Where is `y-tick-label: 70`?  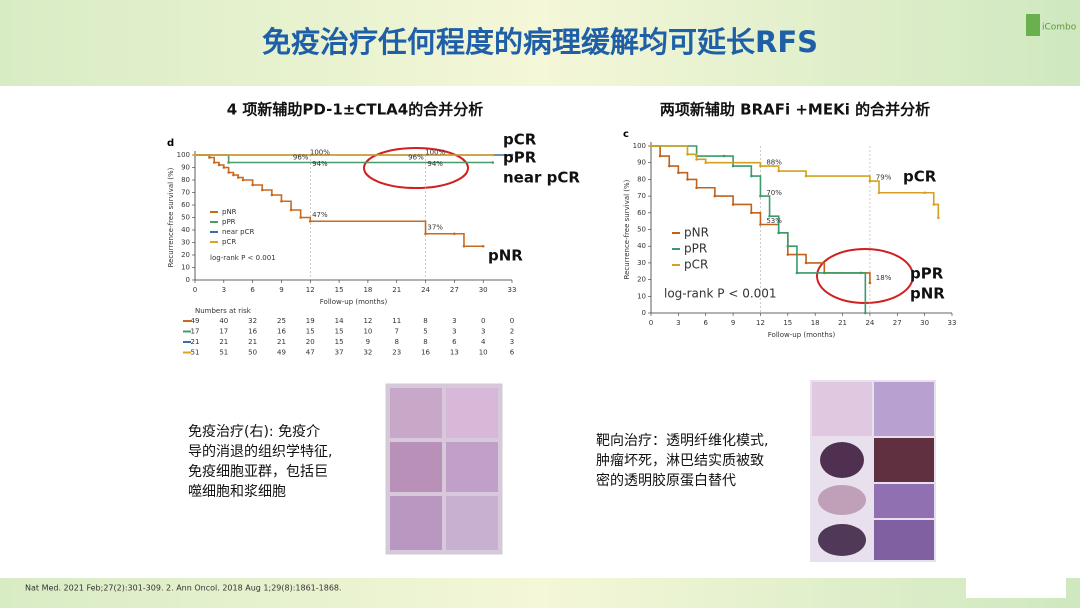 y-tick-label: 70 is located at coordinates (641, 196).